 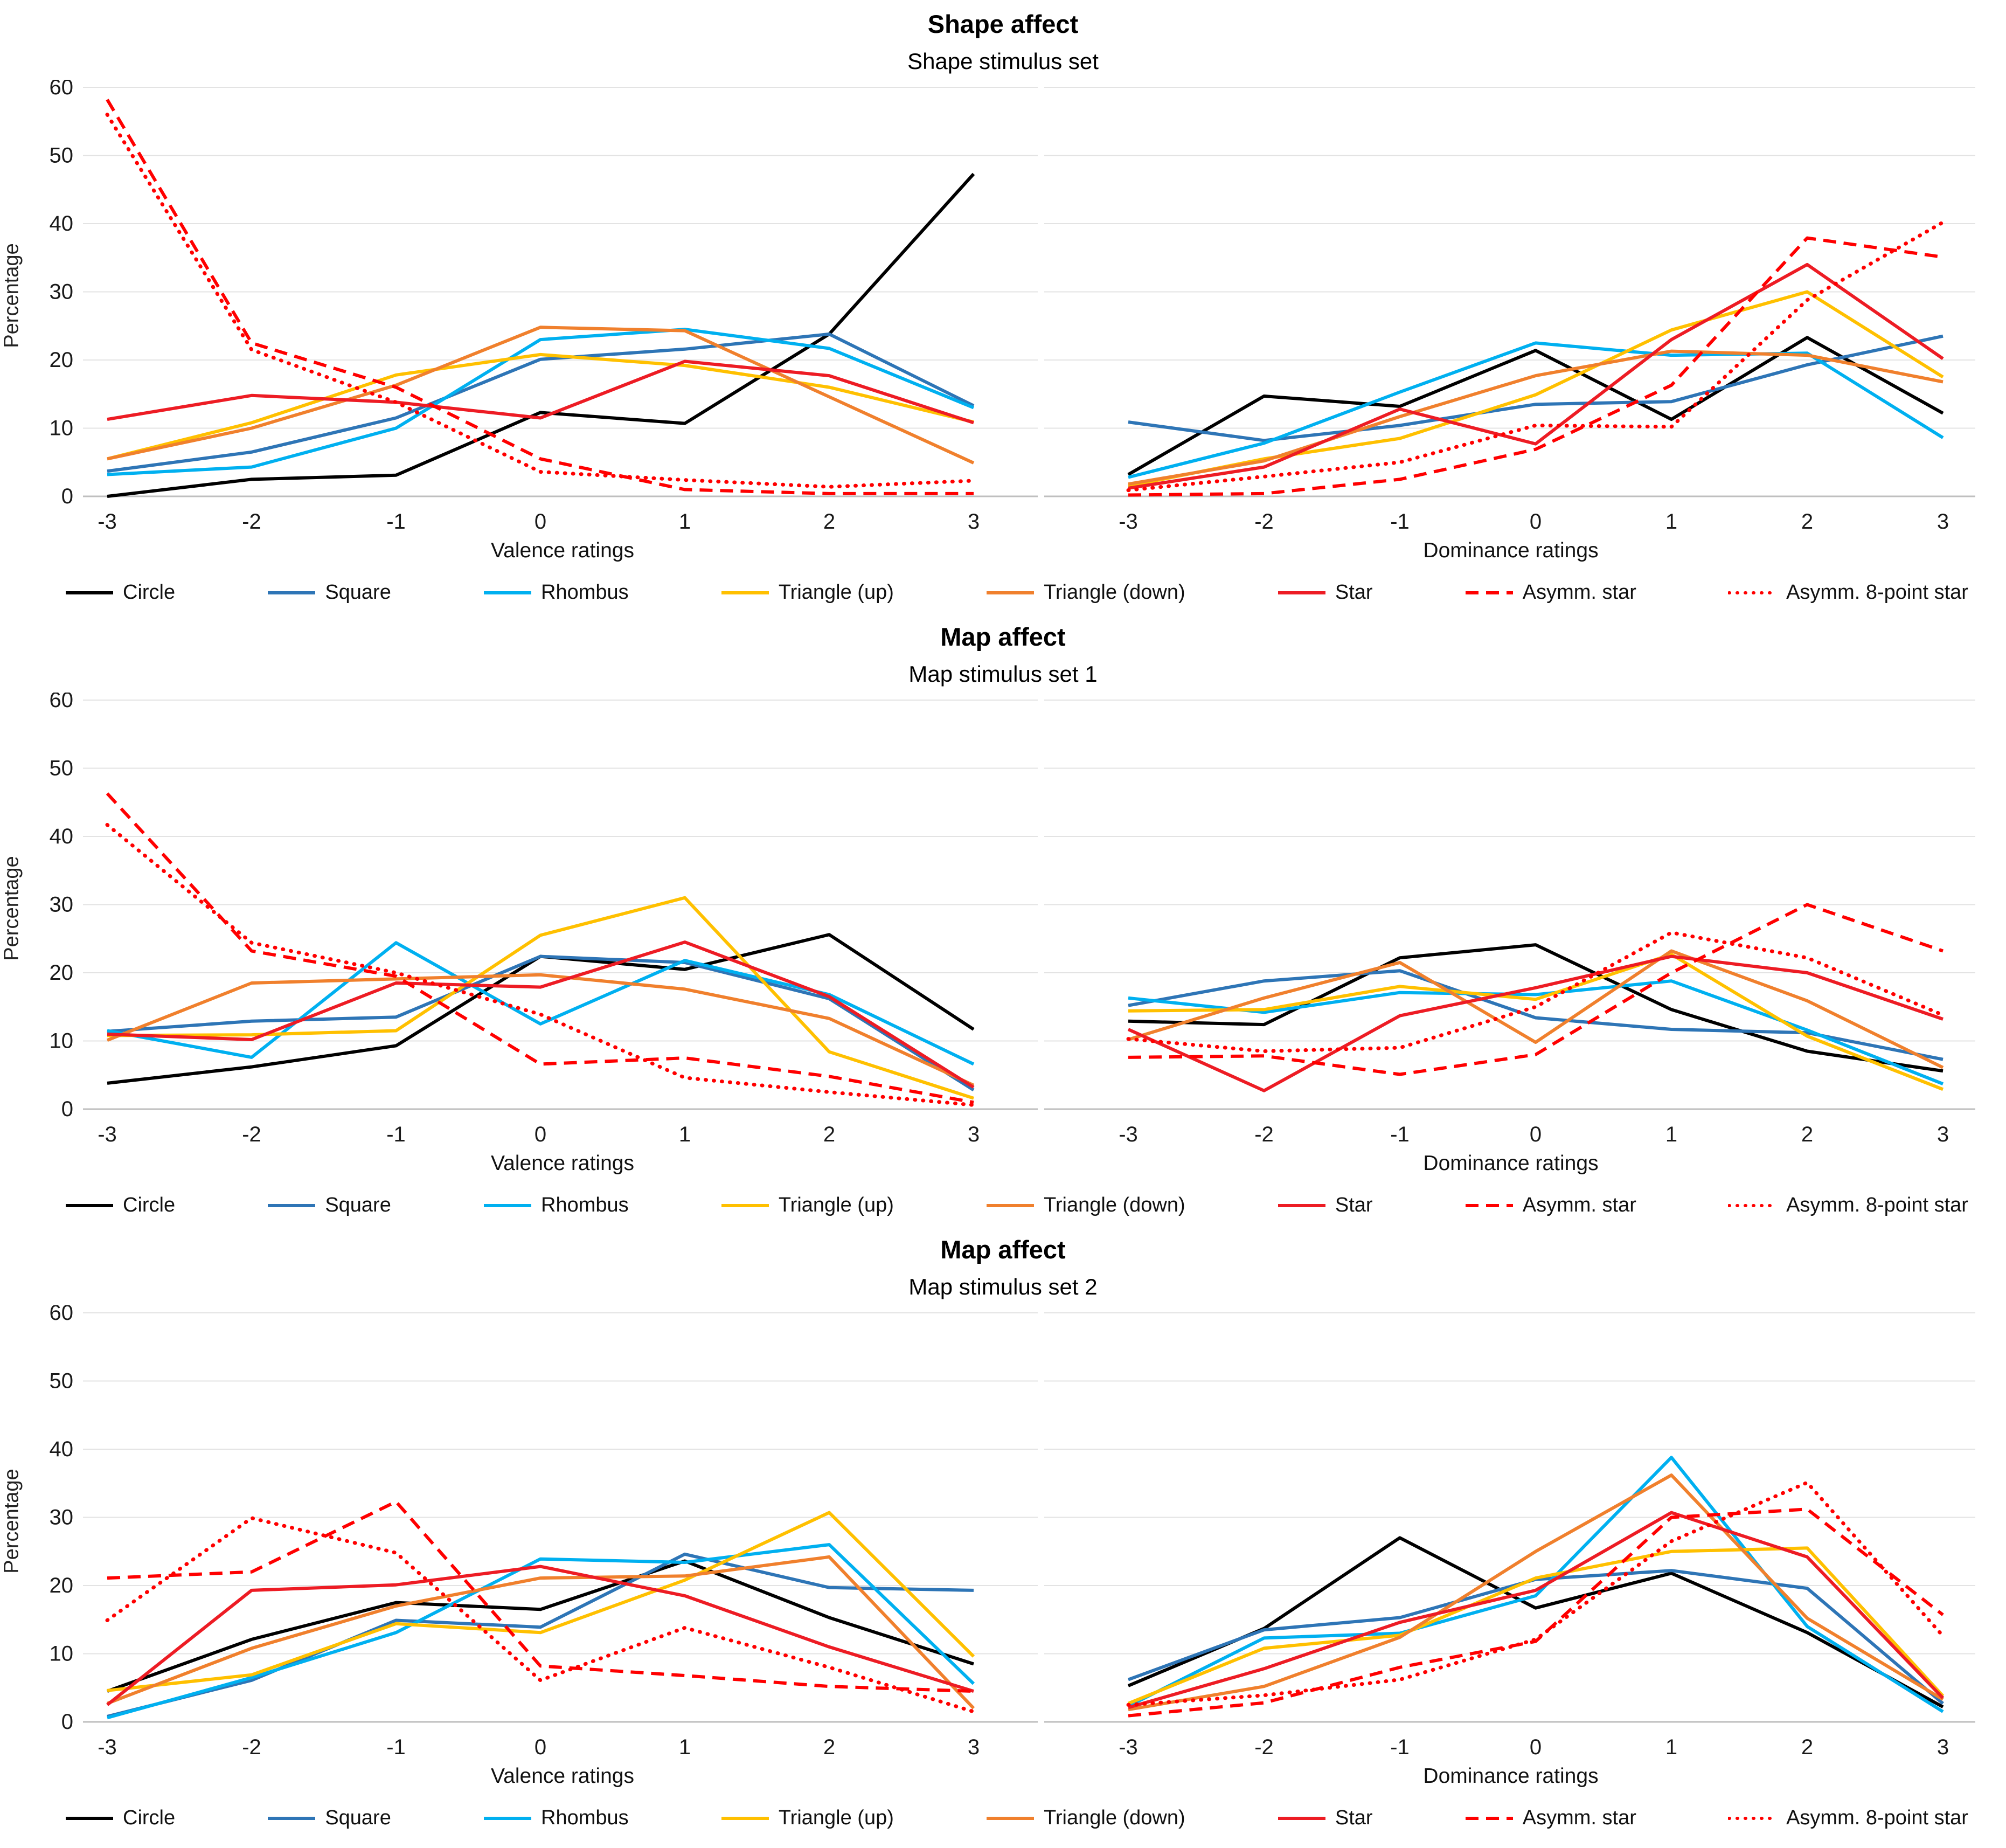 I want to click on svg-text: 40, so click(x=62, y=224).